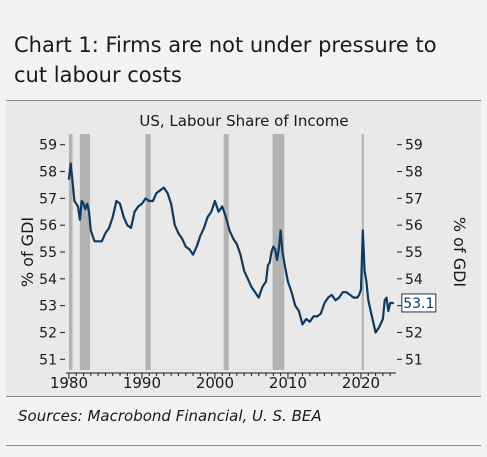 This screenshot has width=487, height=457. Describe the element at coordinates (142, 383) in the screenshot. I see `x-tick-label-1990: 1990` at that location.